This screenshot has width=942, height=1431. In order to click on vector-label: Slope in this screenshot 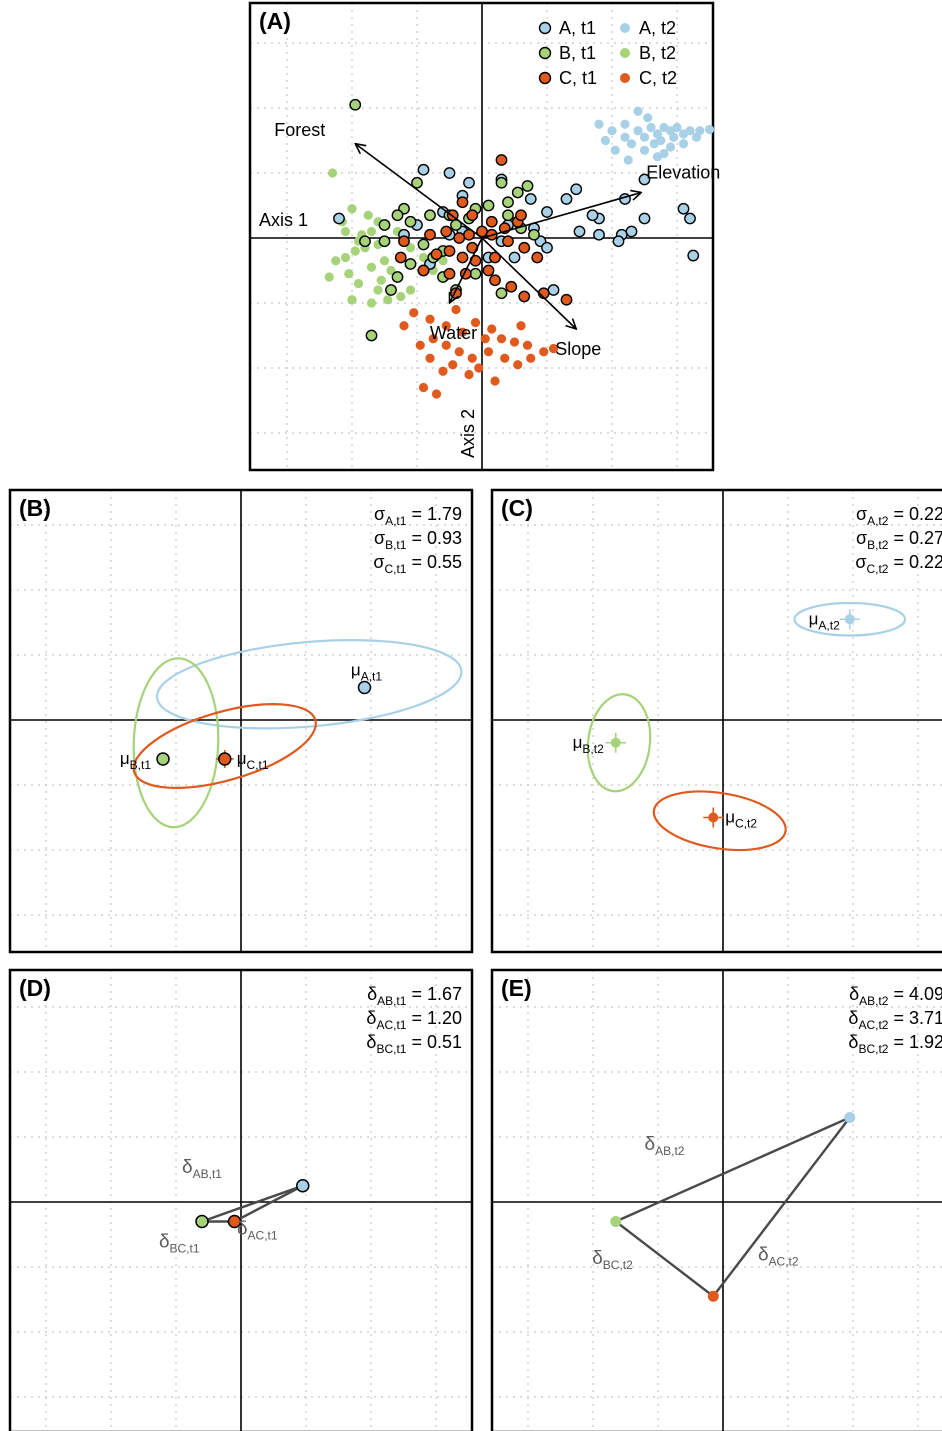, I will do `click(578, 349)`.